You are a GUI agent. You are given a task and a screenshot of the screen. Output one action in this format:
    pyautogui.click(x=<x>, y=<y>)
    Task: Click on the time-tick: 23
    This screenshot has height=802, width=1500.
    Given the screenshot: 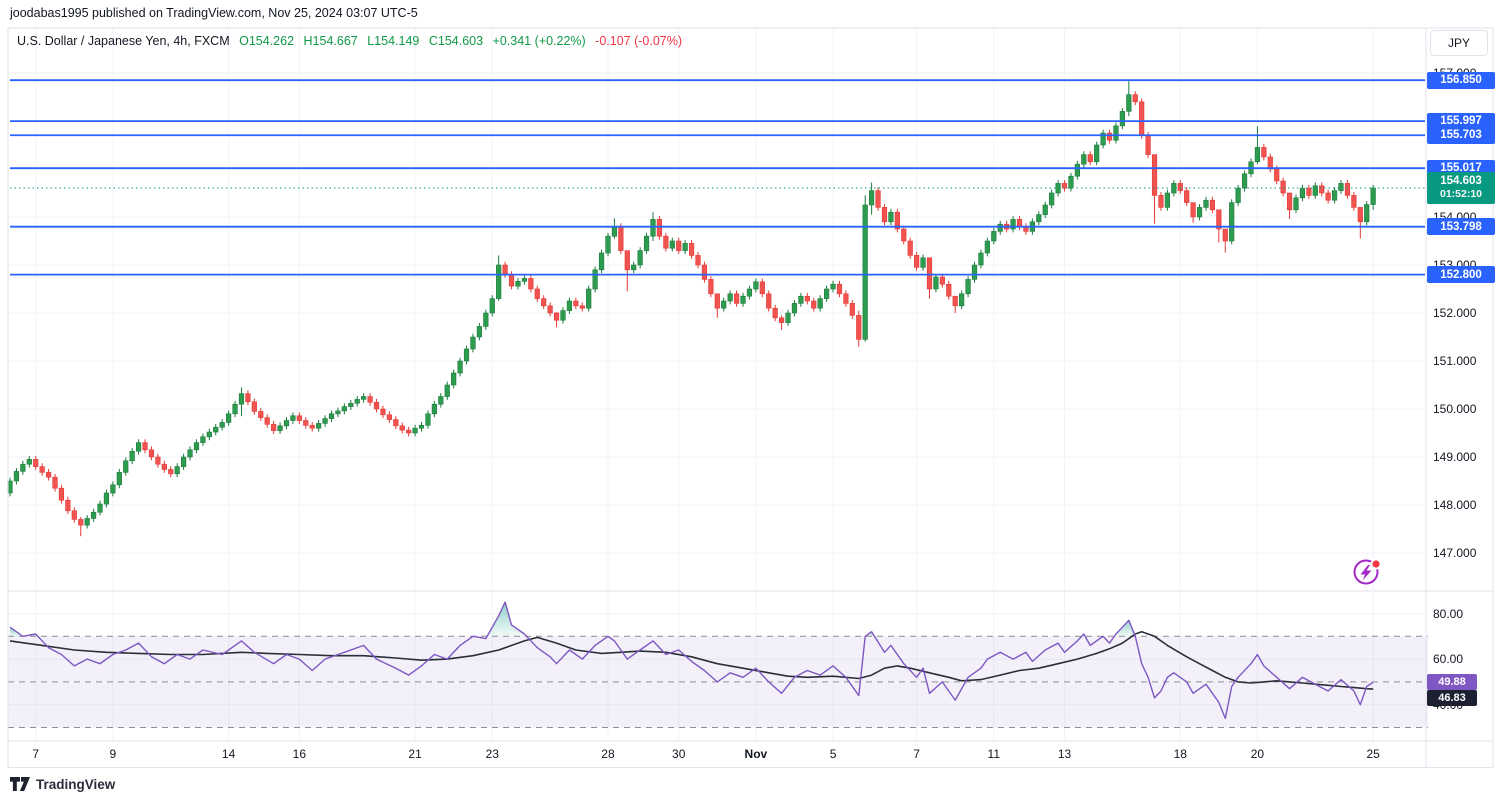 What is the action you would take?
    pyautogui.click(x=492, y=754)
    